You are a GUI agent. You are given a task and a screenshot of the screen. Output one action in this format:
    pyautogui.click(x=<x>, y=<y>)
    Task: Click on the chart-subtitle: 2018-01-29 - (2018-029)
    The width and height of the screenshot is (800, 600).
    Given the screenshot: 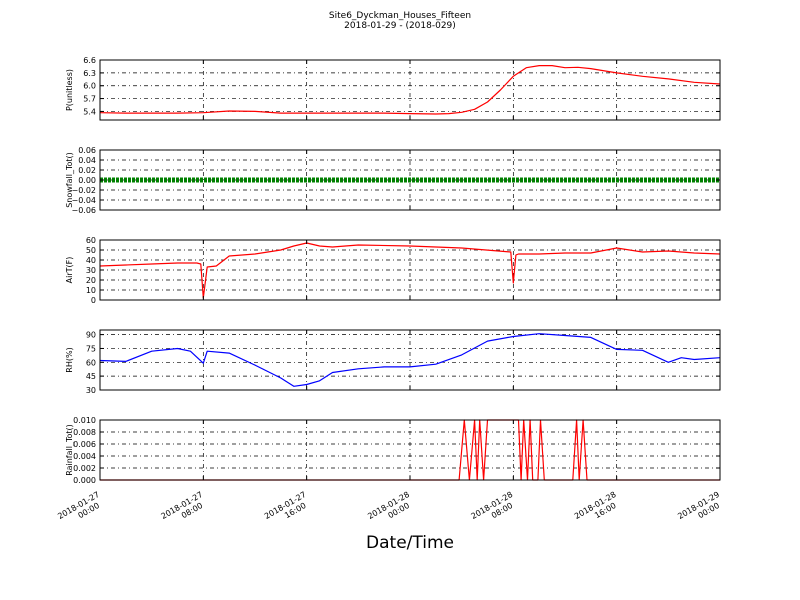 What is the action you would take?
    pyautogui.click(x=400, y=26)
    